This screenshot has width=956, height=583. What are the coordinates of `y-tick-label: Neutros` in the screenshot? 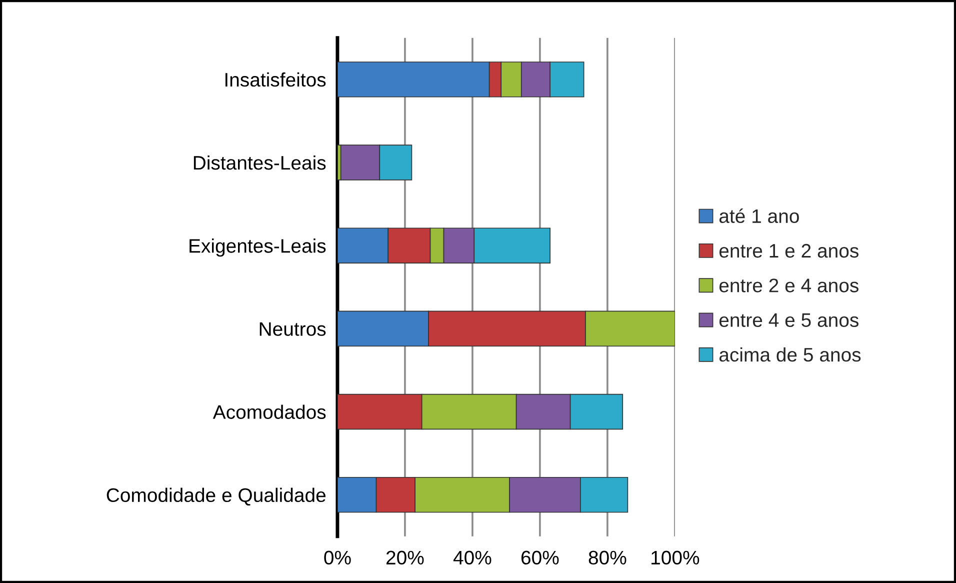 It's located at (293, 329).